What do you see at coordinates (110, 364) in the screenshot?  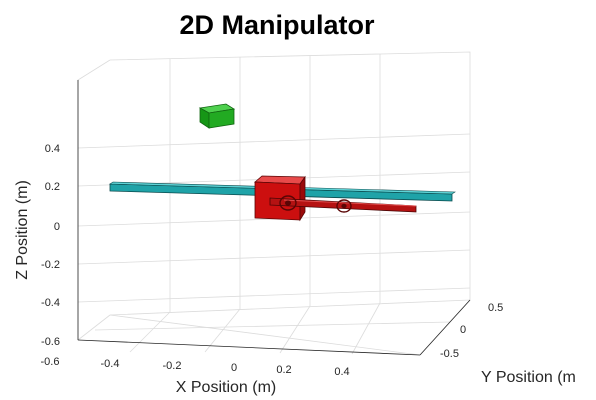 I see `x-tick: -0.4` at bounding box center [110, 364].